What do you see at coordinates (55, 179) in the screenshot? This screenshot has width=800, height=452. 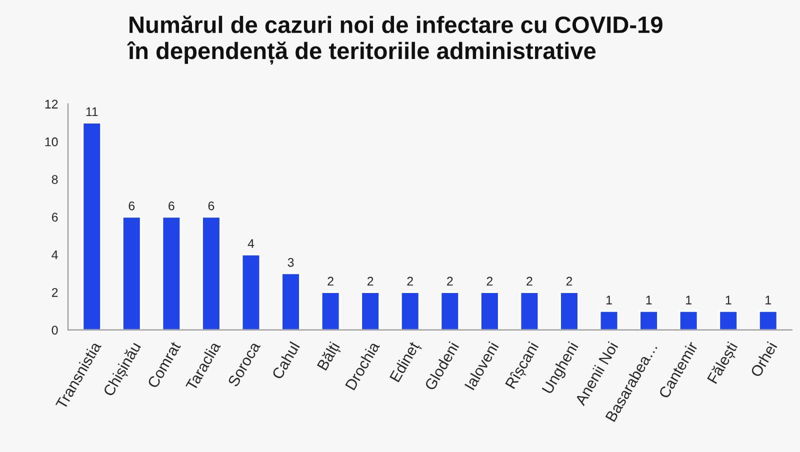 I see `y-tick-label: 8` at bounding box center [55, 179].